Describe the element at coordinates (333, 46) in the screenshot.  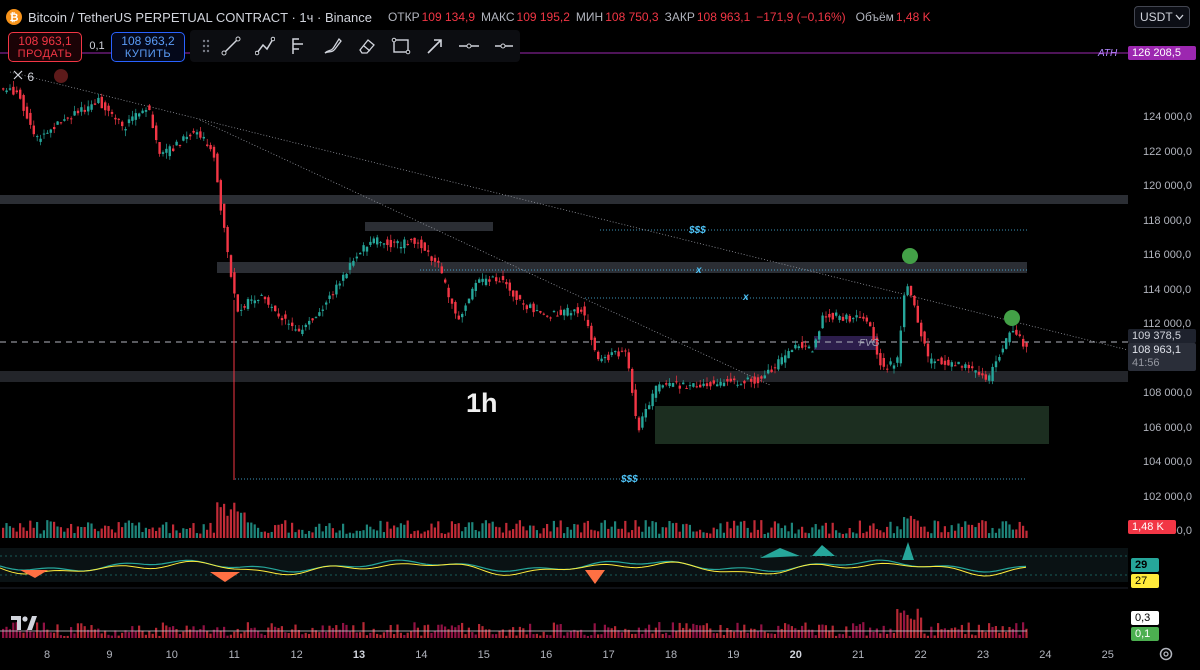
I see `brush-icon` at that location.